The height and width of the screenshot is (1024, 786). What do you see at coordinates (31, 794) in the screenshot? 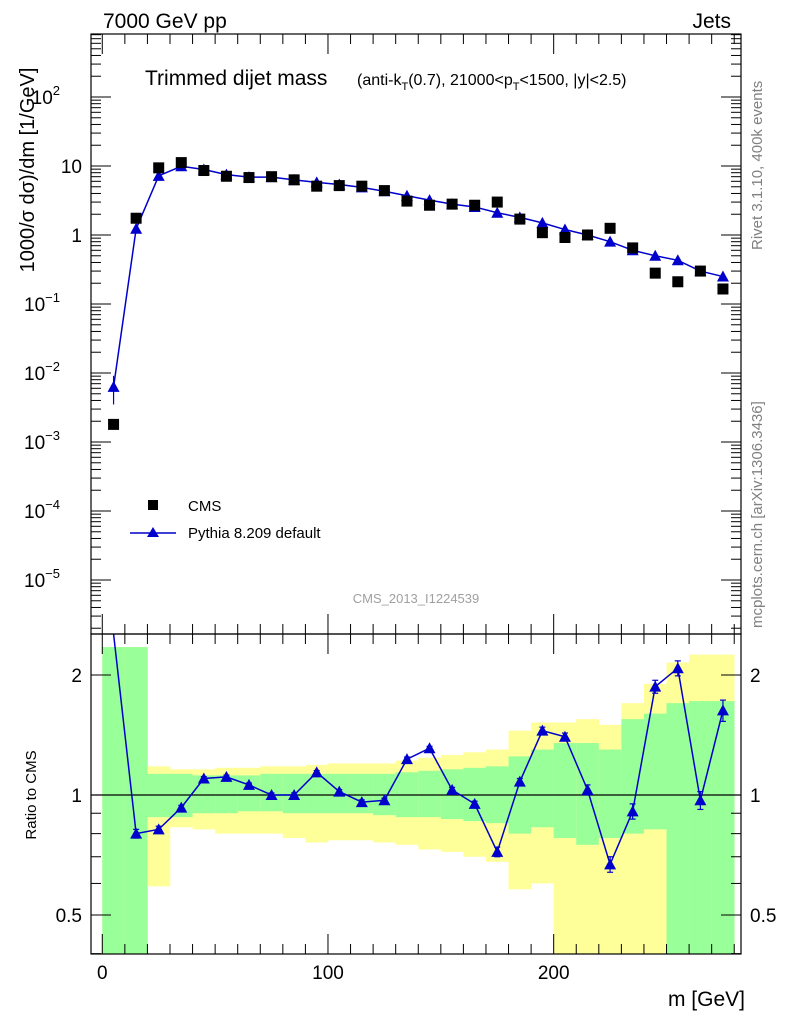
I see `ratio-y-axis-label: Ratio to CMS` at bounding box center [31, 794].